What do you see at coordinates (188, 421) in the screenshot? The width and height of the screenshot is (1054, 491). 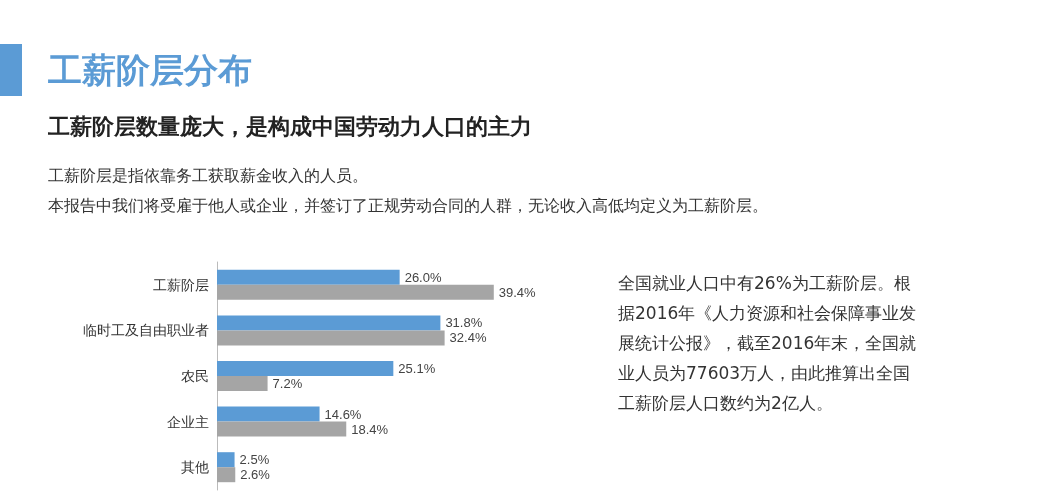 I see `y-tick-label: 企业主` at bounding box center [188, 421].